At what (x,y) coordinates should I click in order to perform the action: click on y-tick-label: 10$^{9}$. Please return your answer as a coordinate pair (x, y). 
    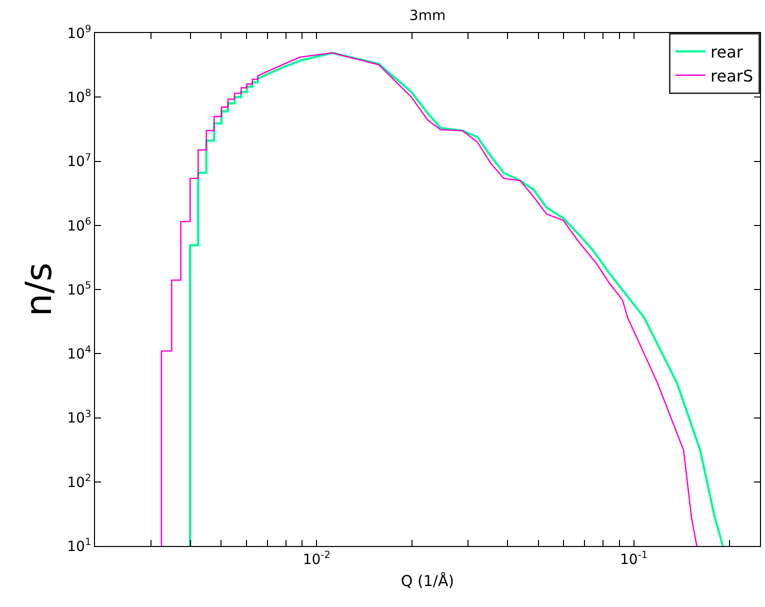
    Looking at the image, I should click on (79, 33).